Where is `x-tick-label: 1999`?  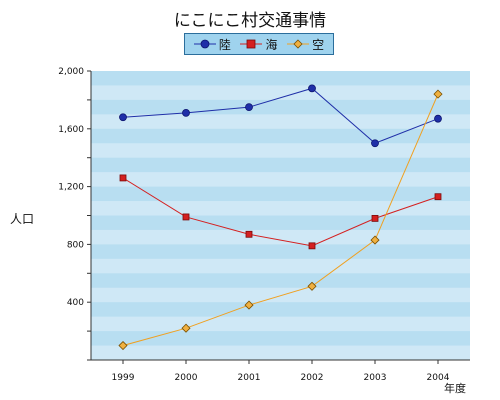 x-tick-label: 1999 is located at coordinates (123, 378).